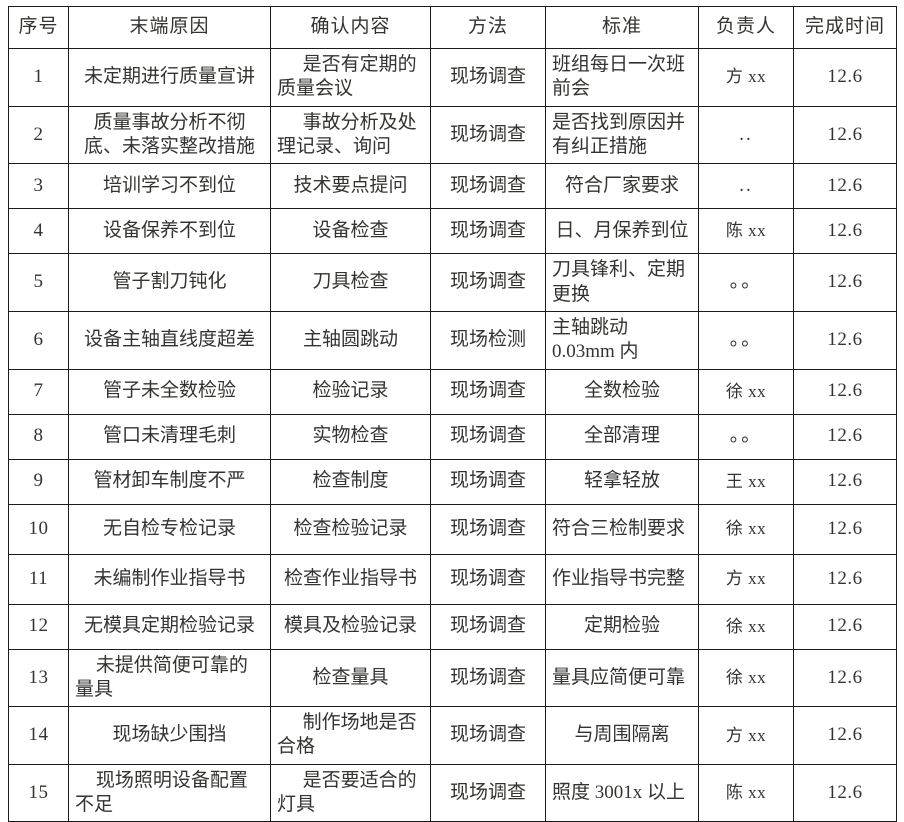 This screenshot has height=822, width=904. What do you see at coordinates (488, 340) in the screenshot?
I see `cell-method: 现场检测` at bounding box center [488, 340].